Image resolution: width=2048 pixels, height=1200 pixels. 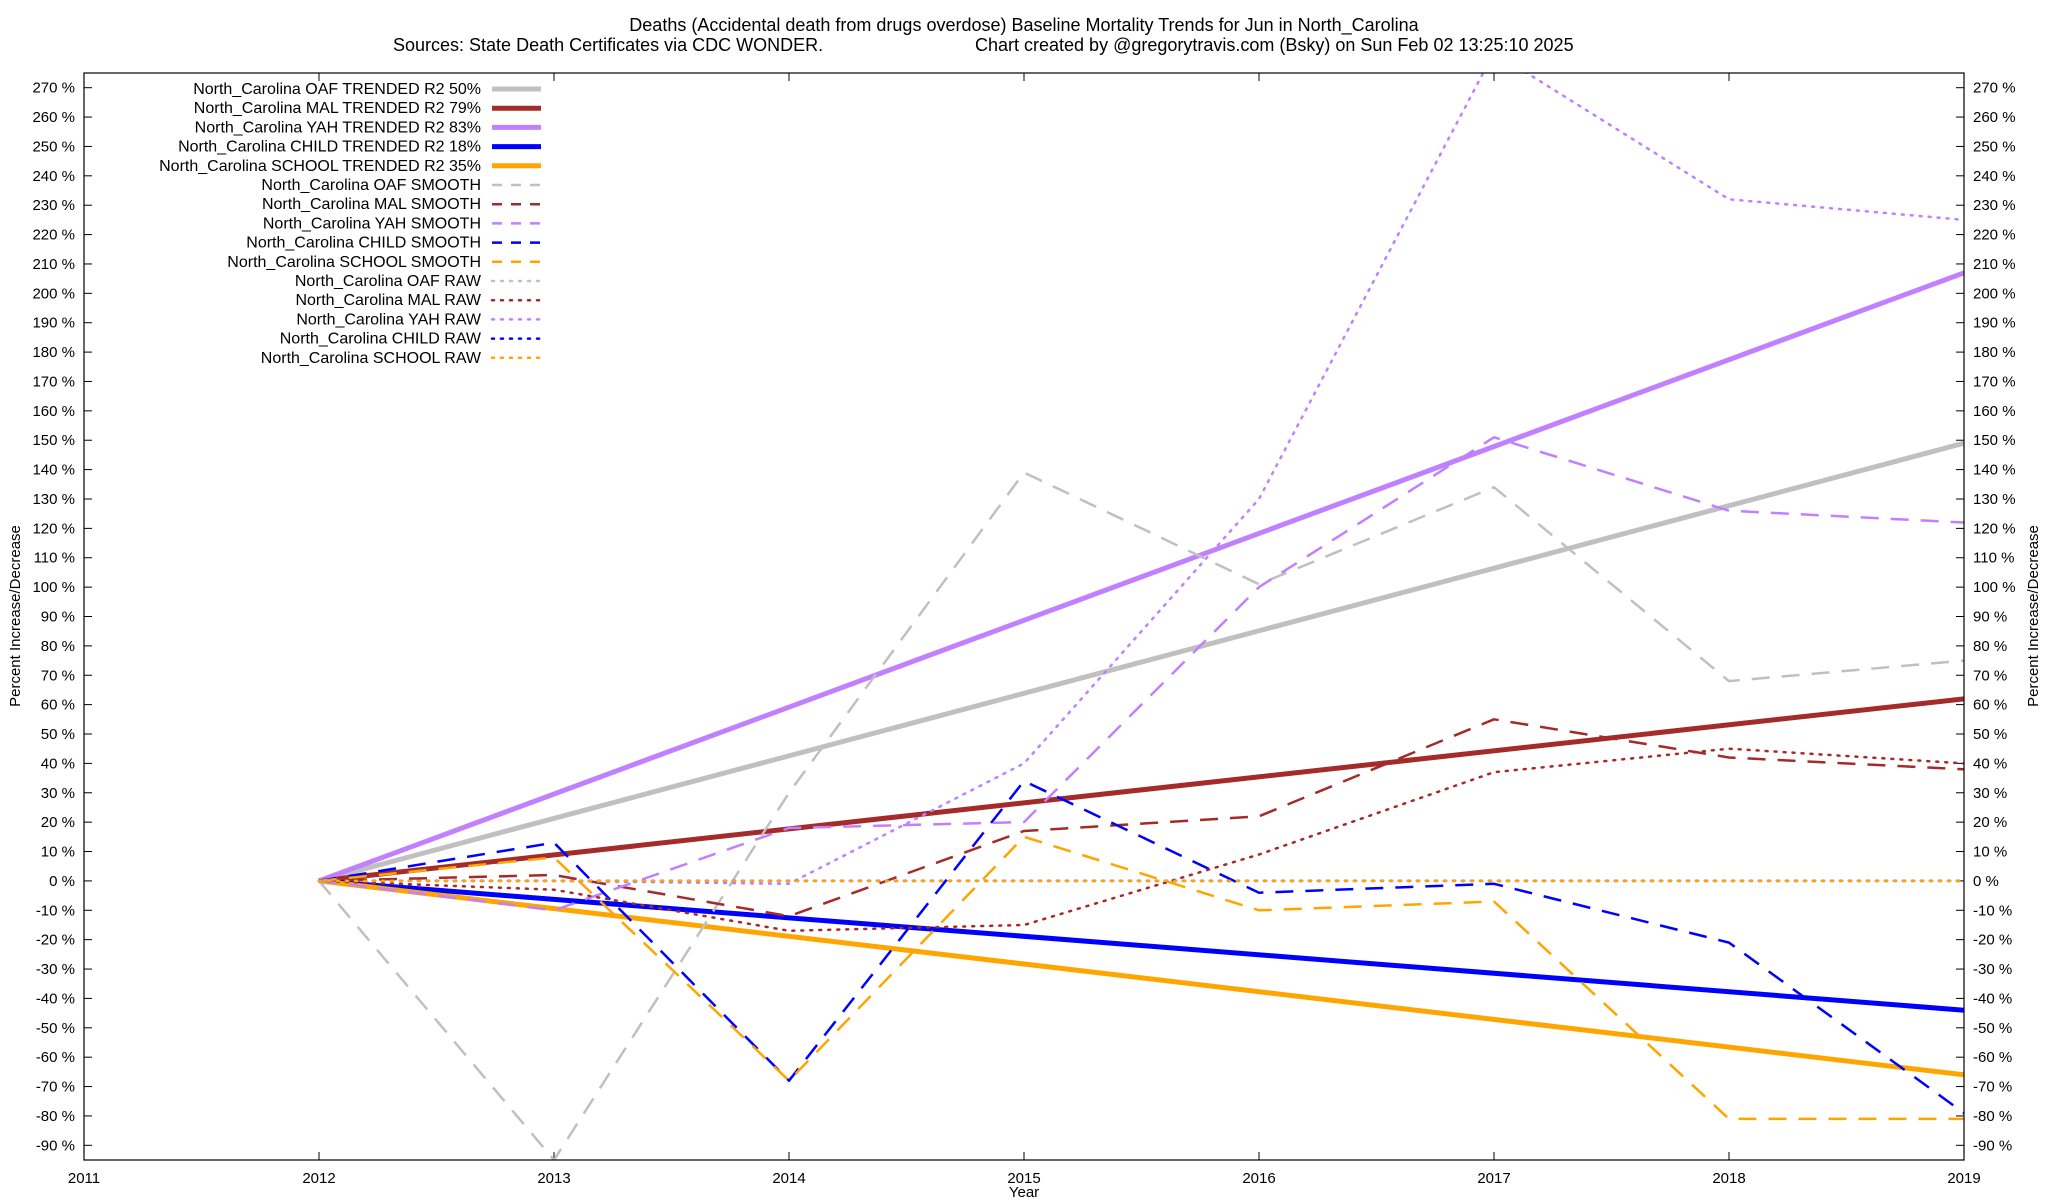 What do you see at coordinates (58, 793) in the screenshot?
I see `y-tick-label-left: 30 %` at bounding box center [58, 793].